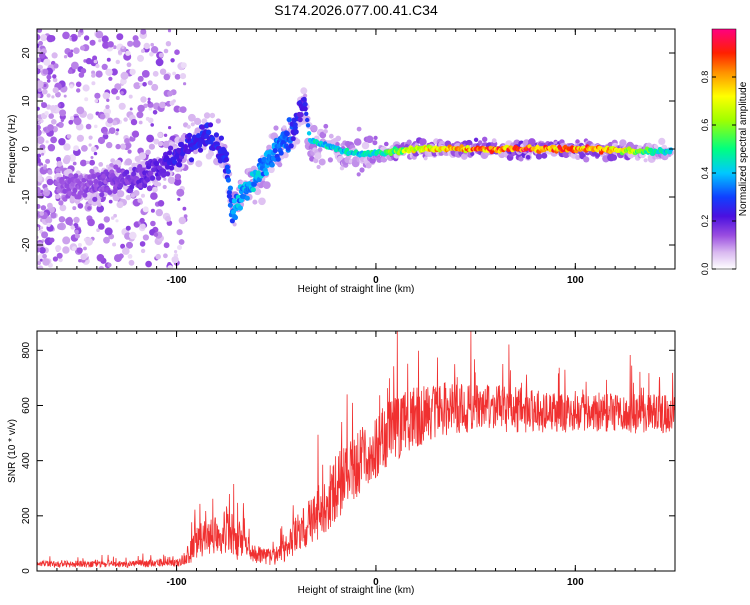 The image size is (750, 605). Describe the element at coordinates (26, 350) in the screenshot. I see `snr-ytick-label: 800` at that location.